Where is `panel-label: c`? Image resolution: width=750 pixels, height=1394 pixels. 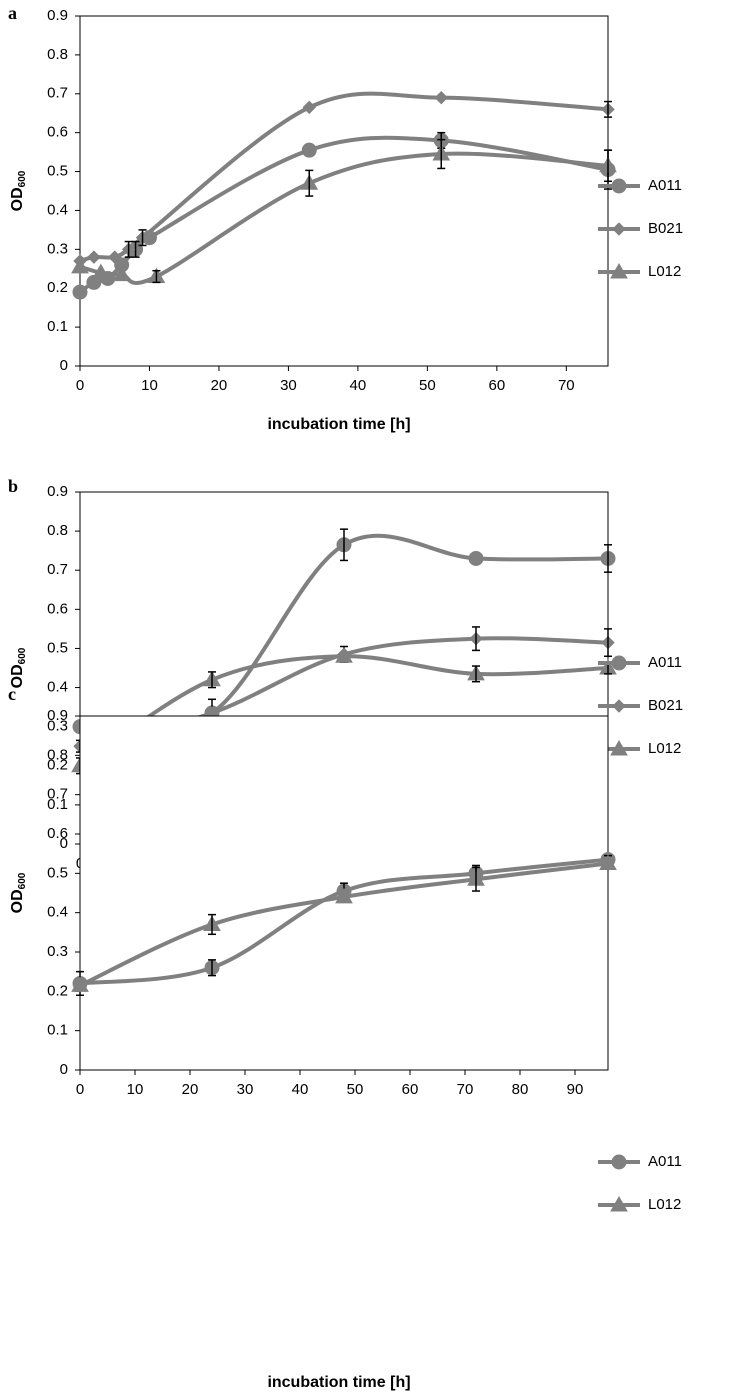
panel-label: c is located at coordinates (12, 694).